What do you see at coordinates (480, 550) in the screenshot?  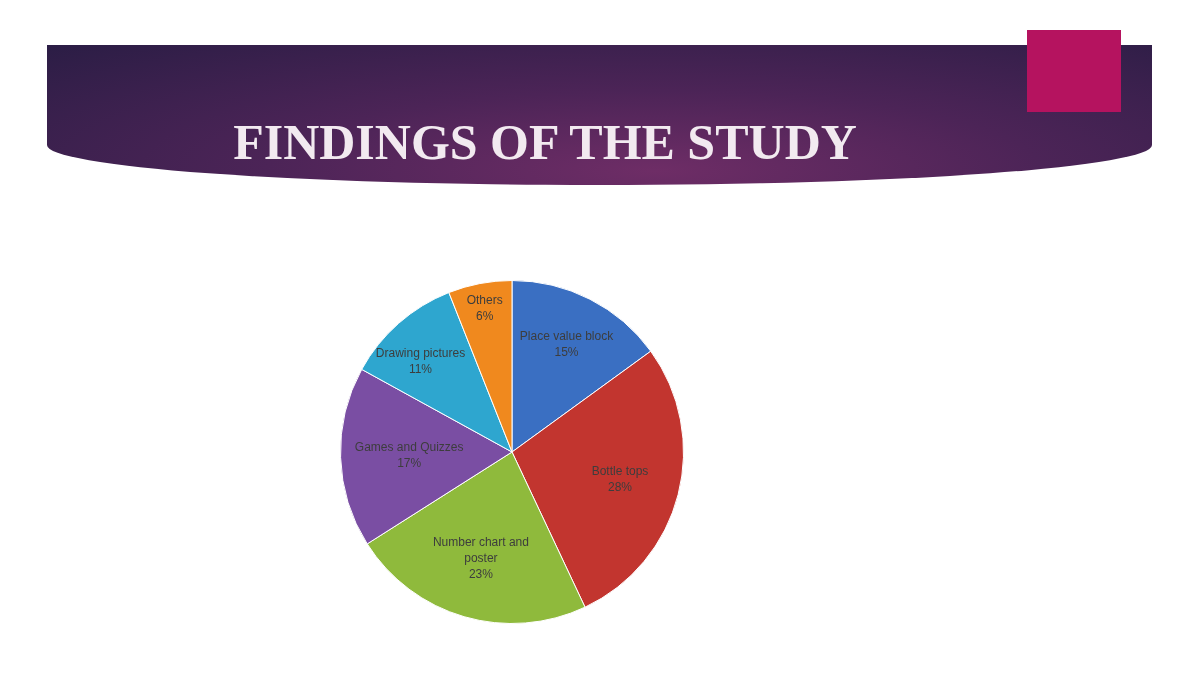 I see `slice-label: Number chart and poster` at bounding box center [480, 550].